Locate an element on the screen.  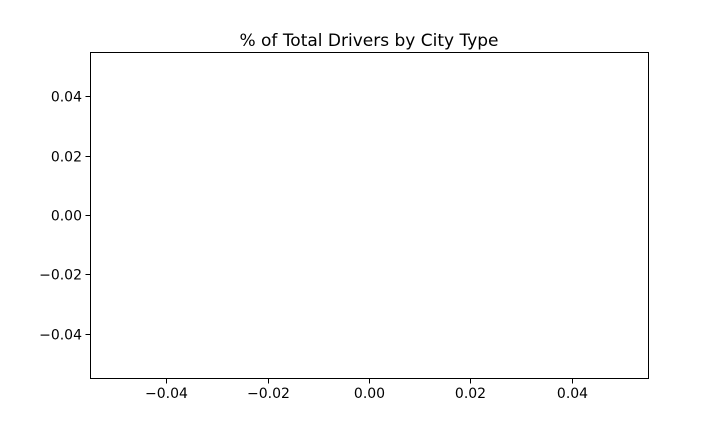
y-tick-label: 0.02 is located at coordinates (66, 158).